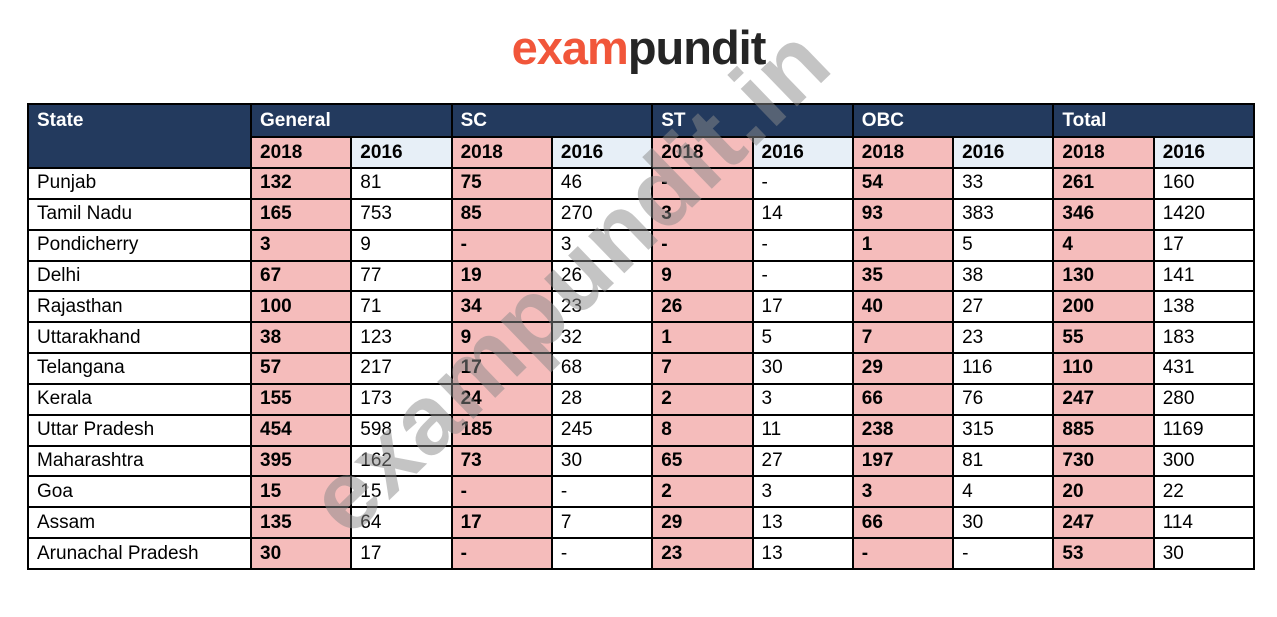 This screenshot has width=1277, height=617. I want to click on value-cell-sc-2016: 26, so click(602, 276).